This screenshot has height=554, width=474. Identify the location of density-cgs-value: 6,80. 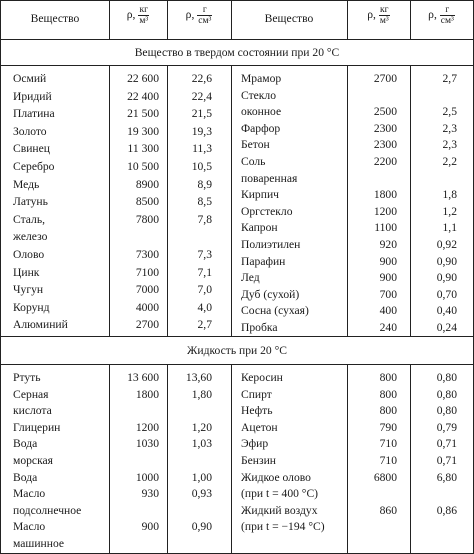
(446, 477).